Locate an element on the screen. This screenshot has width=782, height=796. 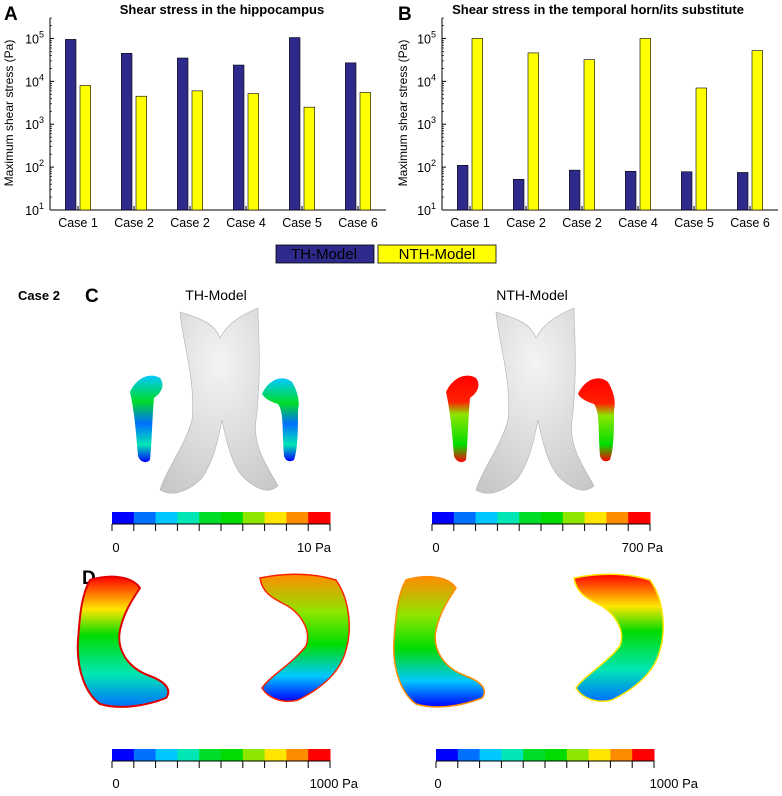
chart-a-xtick-label-0: Case 1 is located at coordinates (78, 223).